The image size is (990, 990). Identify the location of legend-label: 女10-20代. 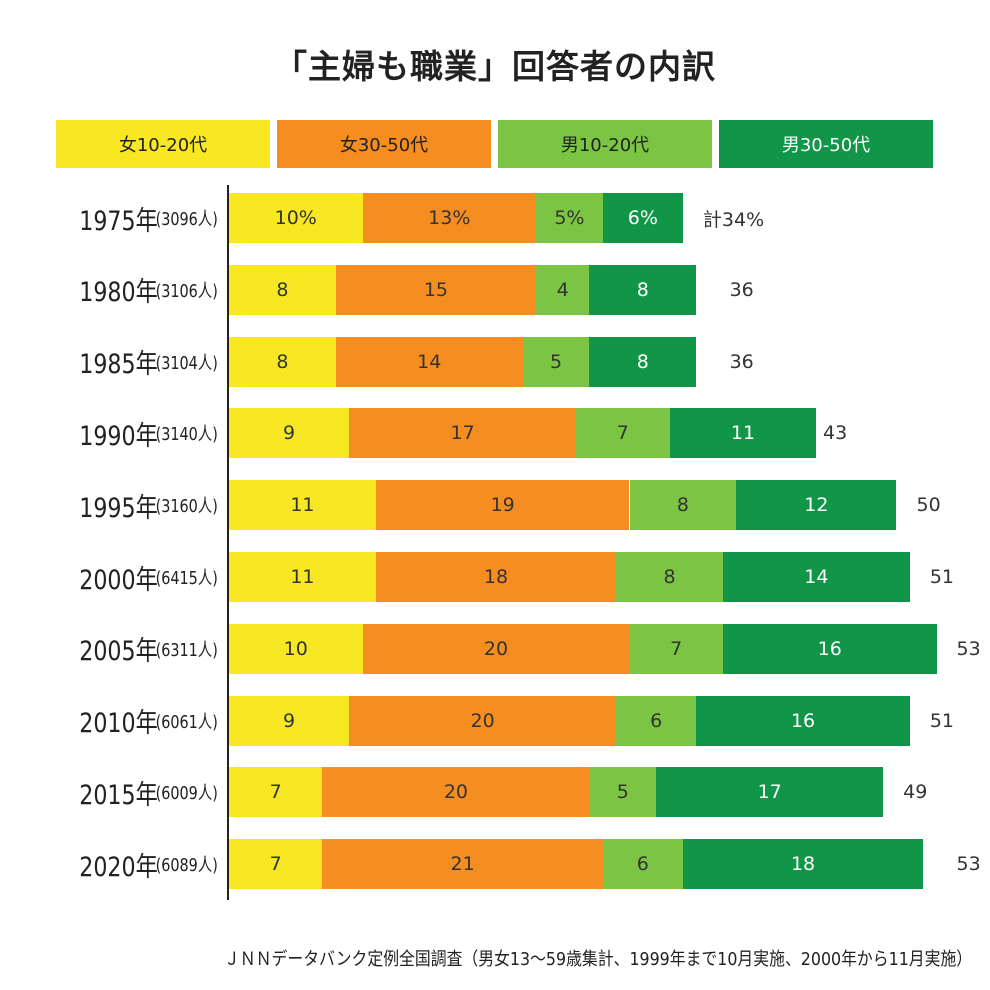
(163, 145).